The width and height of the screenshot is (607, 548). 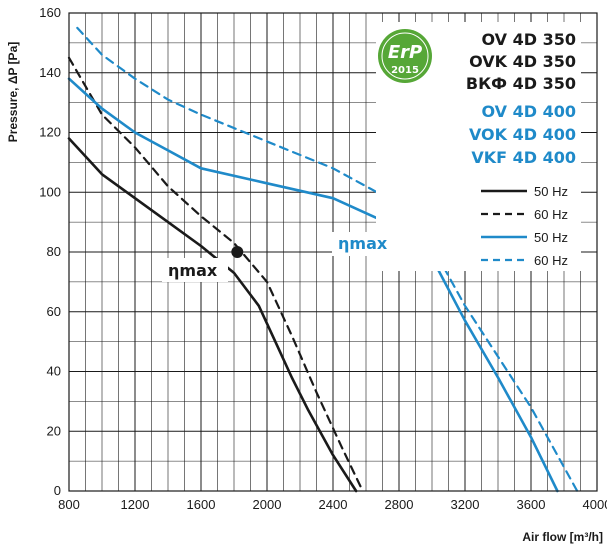 I want to click on markers, so click(x=237, y=252).